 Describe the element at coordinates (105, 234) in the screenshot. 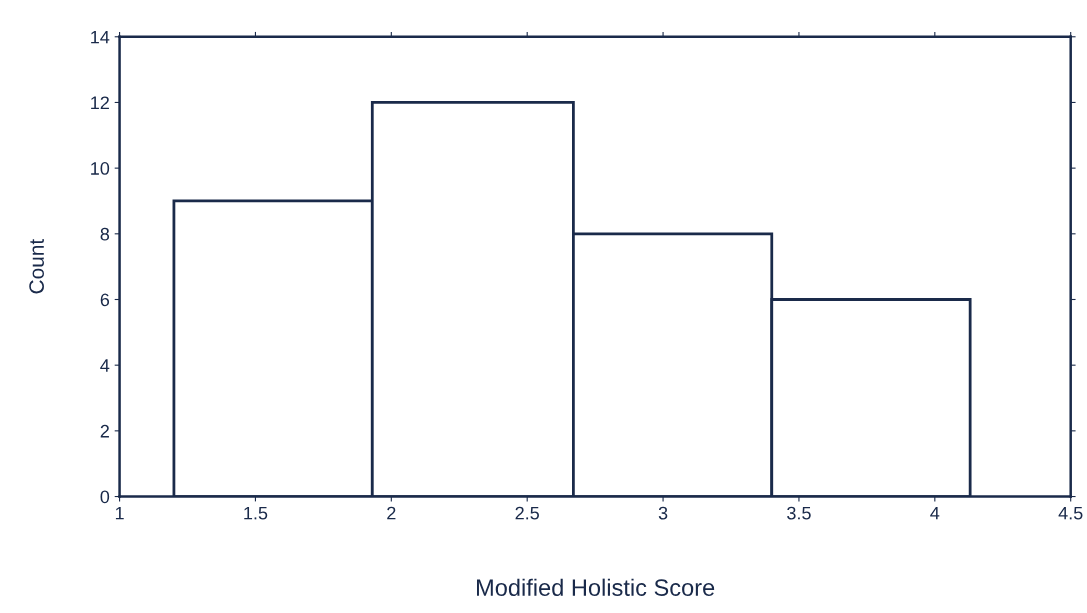

I see `y-tick-label: 8` at that location.